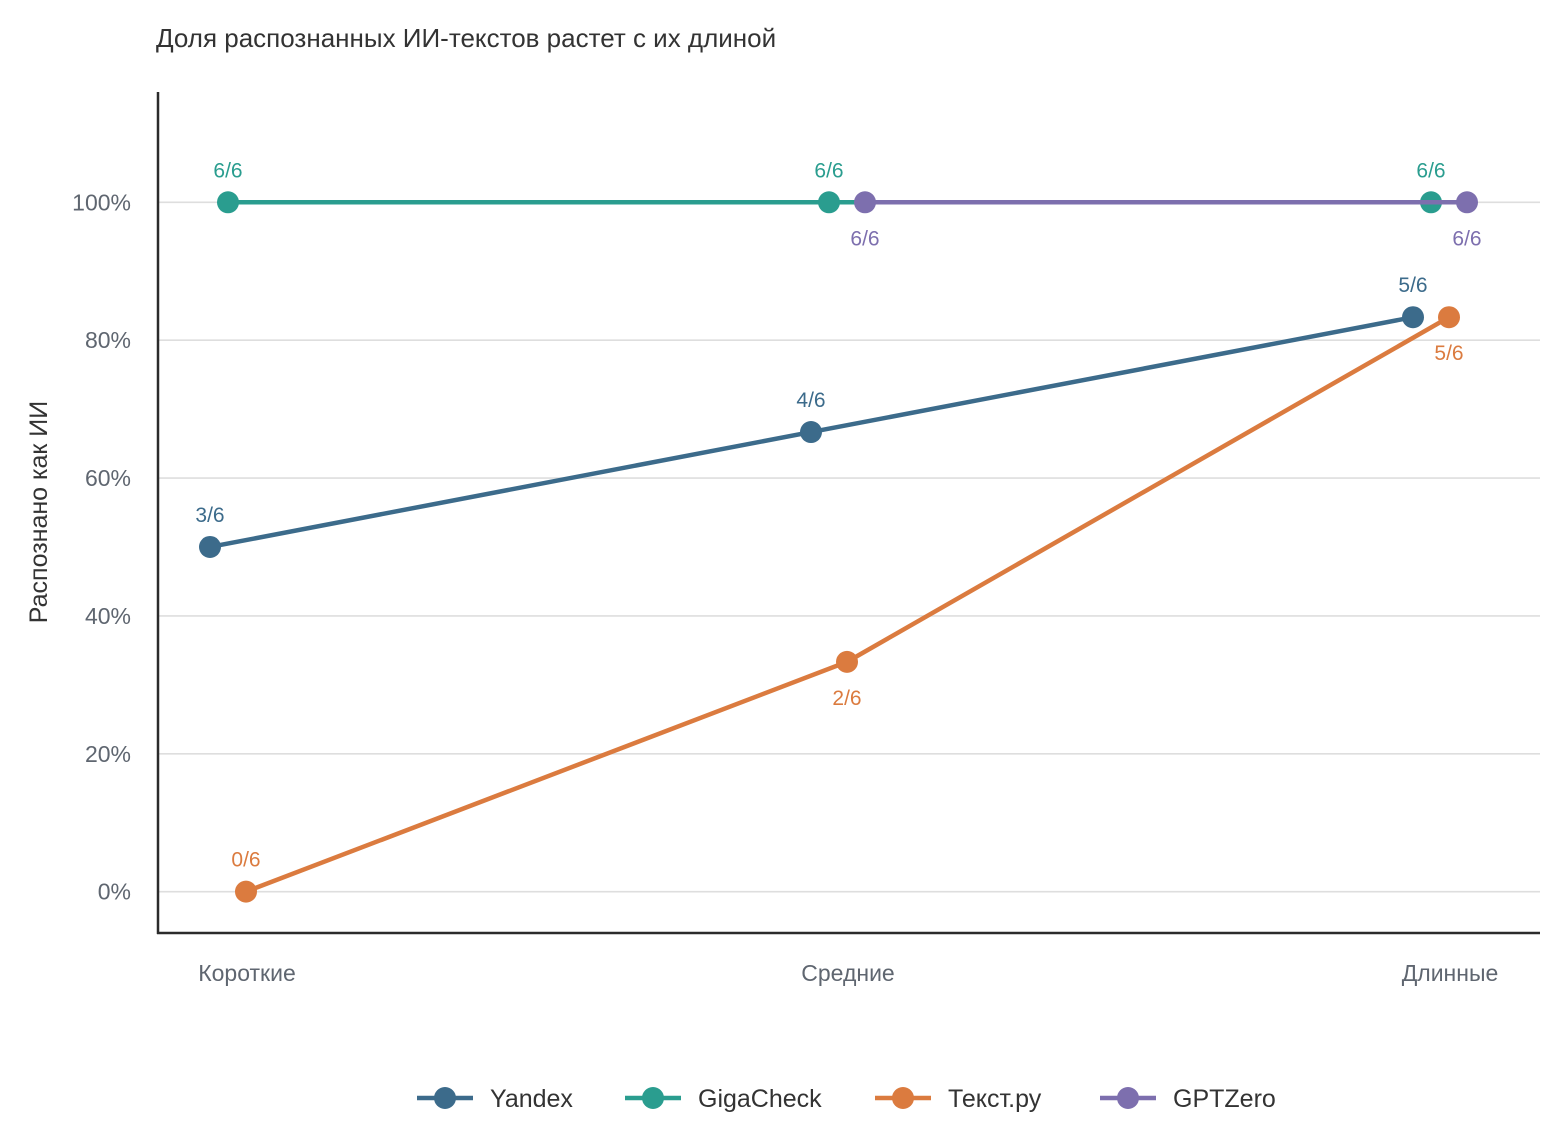  Describe the element at coordinates (108, 616) in the screenshot. I see `y-tick-label: 40%` at that location.